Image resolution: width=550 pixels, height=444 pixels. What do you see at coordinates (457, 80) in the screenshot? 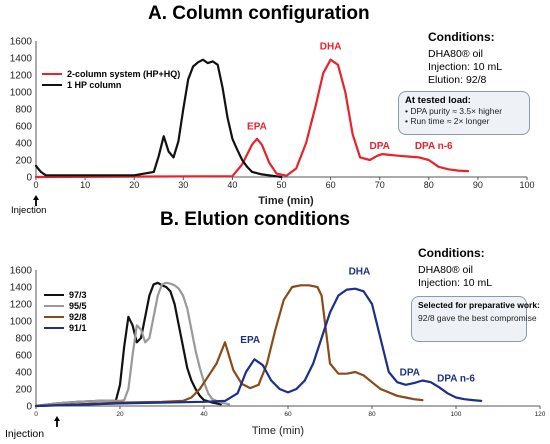
I see `panel-a-condition-elution: Elution: 92/8` at bounding box center [457, 80].